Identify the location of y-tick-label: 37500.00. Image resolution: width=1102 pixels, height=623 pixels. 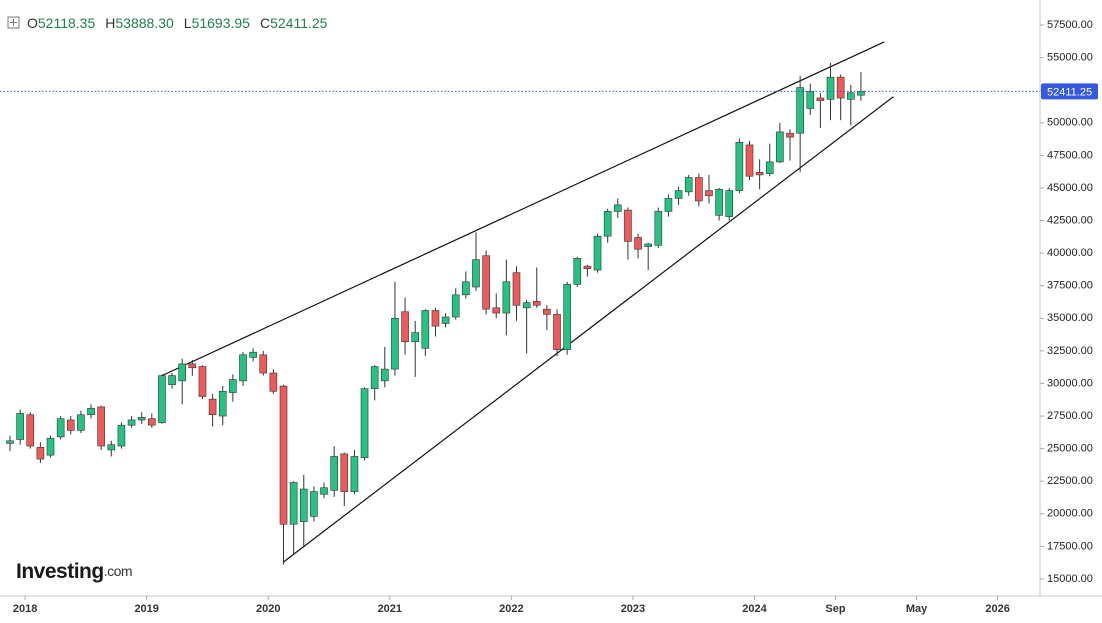
(1070, 286).